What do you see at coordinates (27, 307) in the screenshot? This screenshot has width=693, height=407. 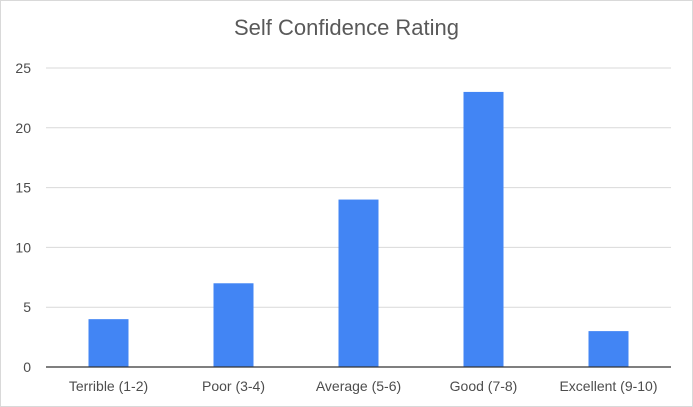 I see `y-tick-label: 5` at bounding box center [27, 307].